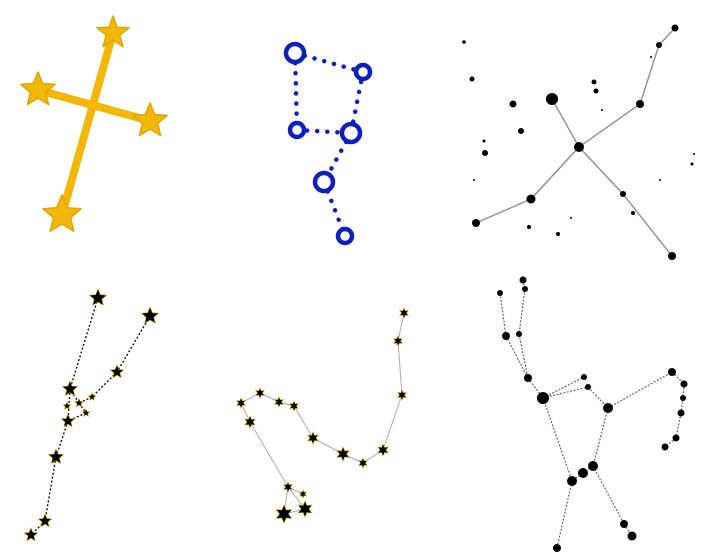 The height and width of the screenshot is (560, 718). What do you see at coordinates (91, 415) in the screenshot?
I see `y-shaped-star-constellation` at bounding box center [91, 415].